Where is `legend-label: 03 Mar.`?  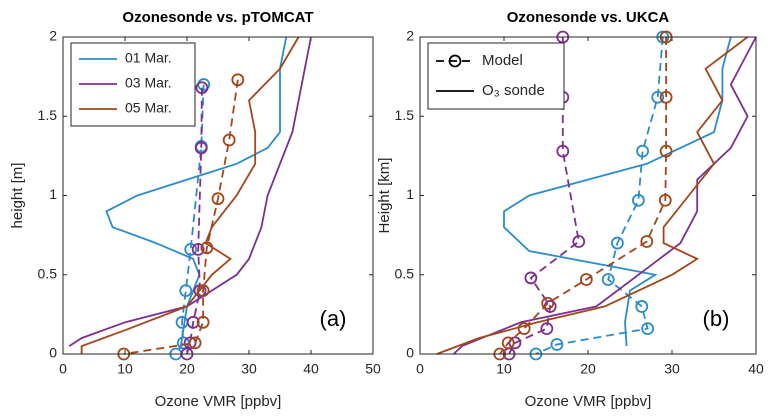 legend-label: 03 Mar. is located at coordinates (148, 83).